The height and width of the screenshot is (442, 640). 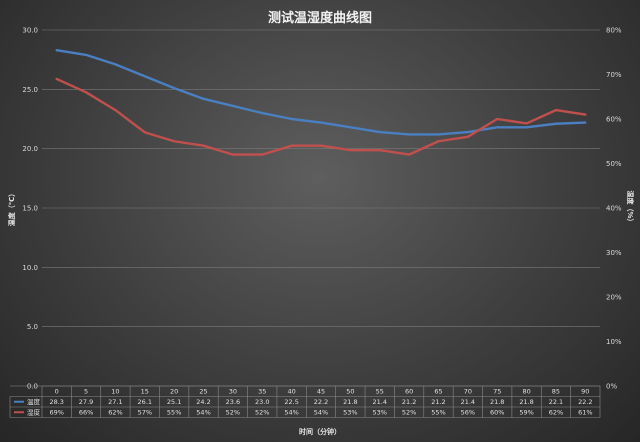 I want to click on right-tick-label: 70%, so click(x=614, y=75).